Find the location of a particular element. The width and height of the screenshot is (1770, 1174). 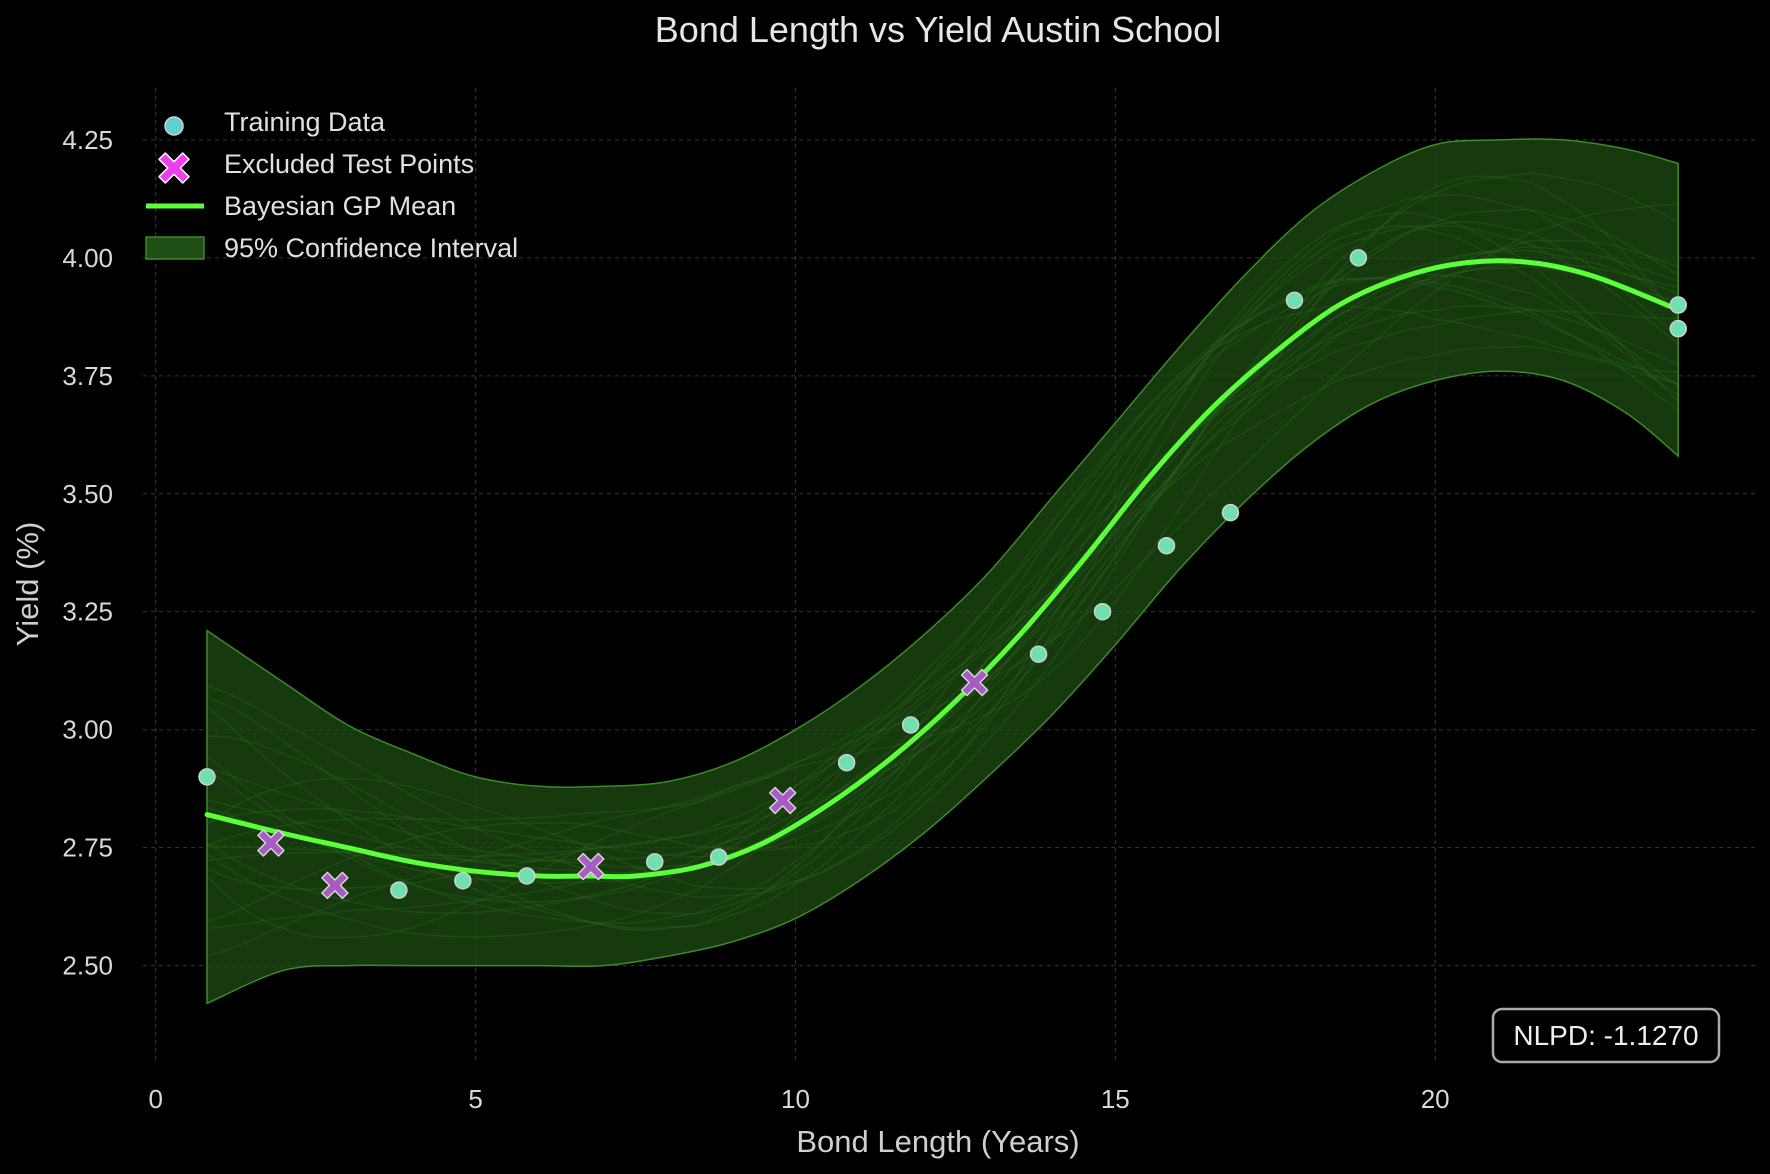

x-tick-label: 20 is located at coordinates (1435, 1099).